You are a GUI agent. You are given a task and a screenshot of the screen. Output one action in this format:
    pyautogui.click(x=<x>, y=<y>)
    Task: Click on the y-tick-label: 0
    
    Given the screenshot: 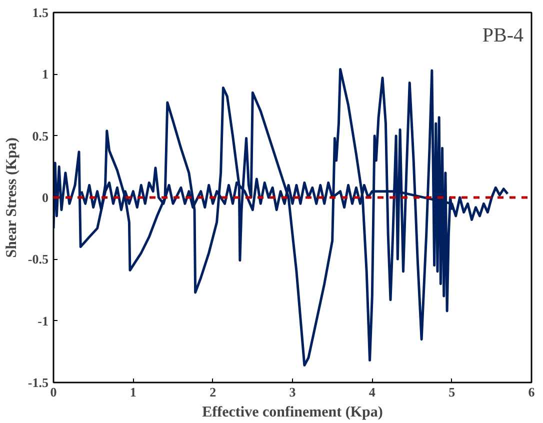 What is the action you would take?
    pyautogui.click(x=45, y=197)
    